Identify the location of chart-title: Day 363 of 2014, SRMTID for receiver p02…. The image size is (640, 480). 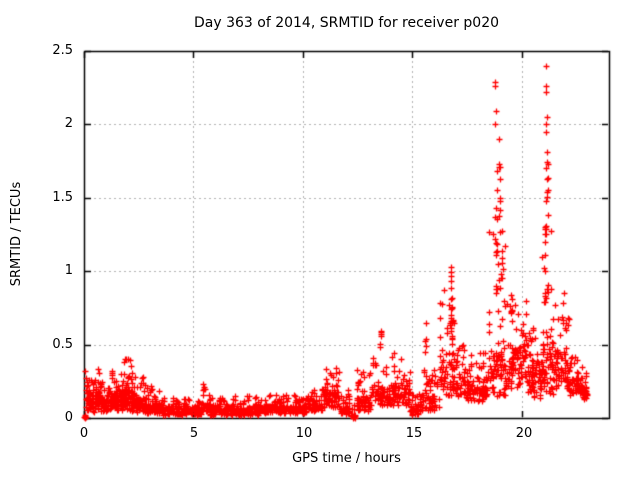
(346, 23).